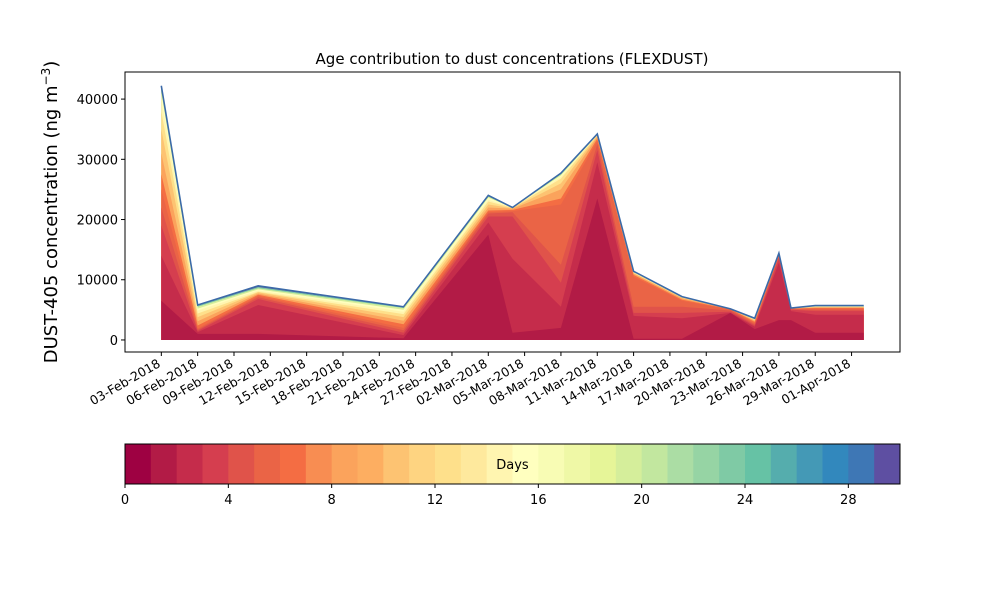 Image resolution: width=1000 pixels, height=600 pixels. What do you see at coordinates (228, 500) in the screenshot?
I see `colorbar-tick-label: 4` at bounding box center [228, 500].